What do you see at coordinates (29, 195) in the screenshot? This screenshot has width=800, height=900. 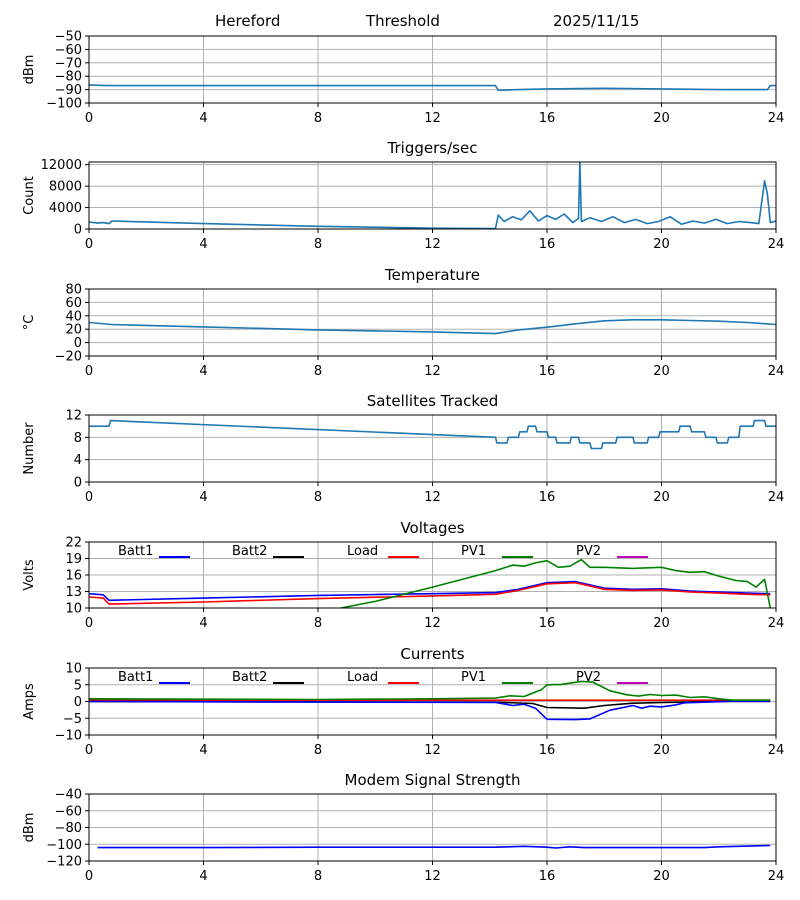 I see `y-axis-label: Count` at bounding box center [29, 195].